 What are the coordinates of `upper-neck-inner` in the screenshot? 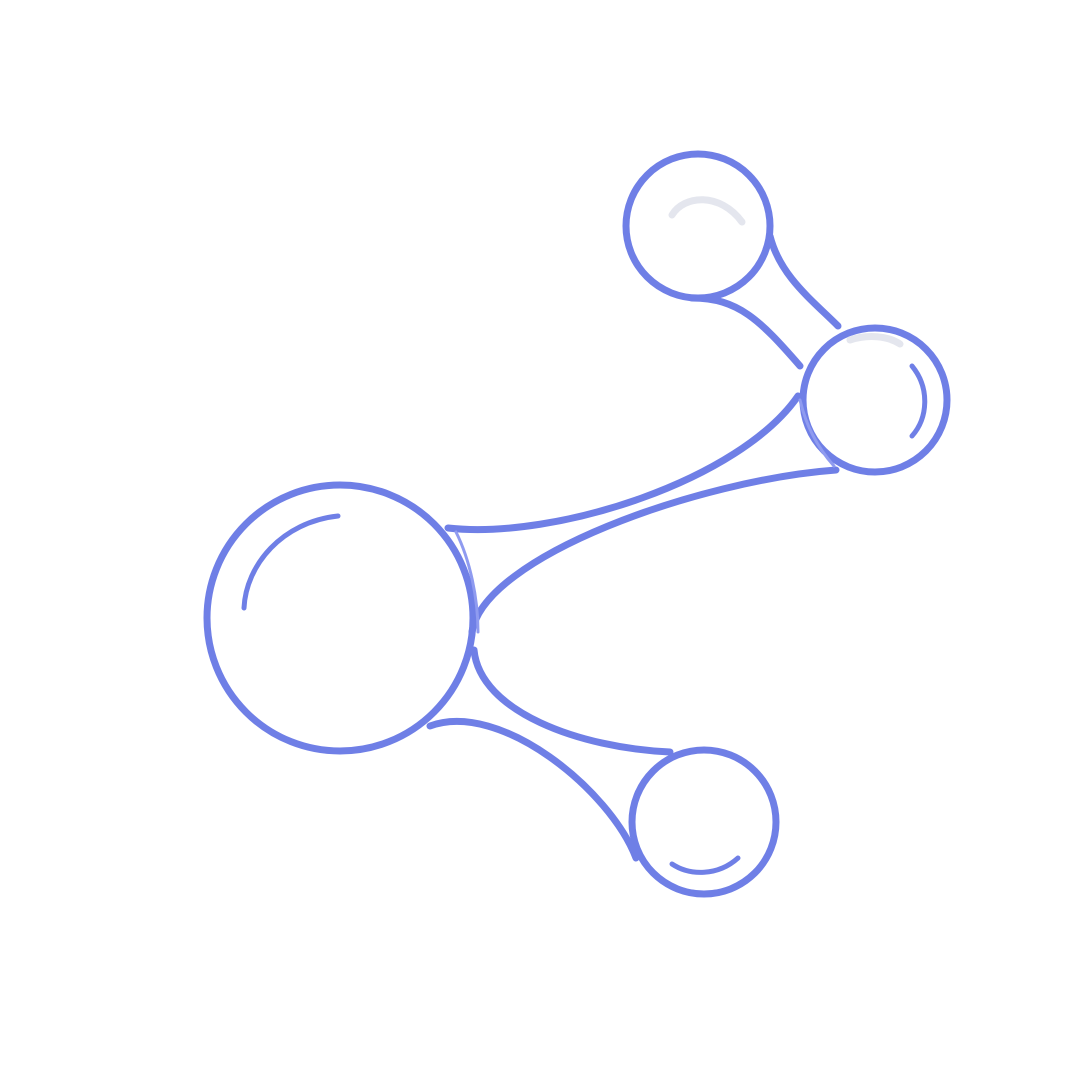 It's located at (746, 332).